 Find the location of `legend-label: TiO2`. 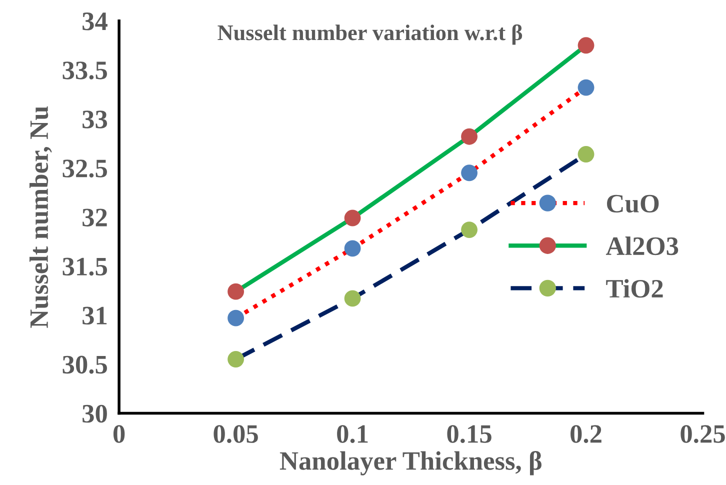

legend-label: TiO2 is located at coordinates (634, 288).